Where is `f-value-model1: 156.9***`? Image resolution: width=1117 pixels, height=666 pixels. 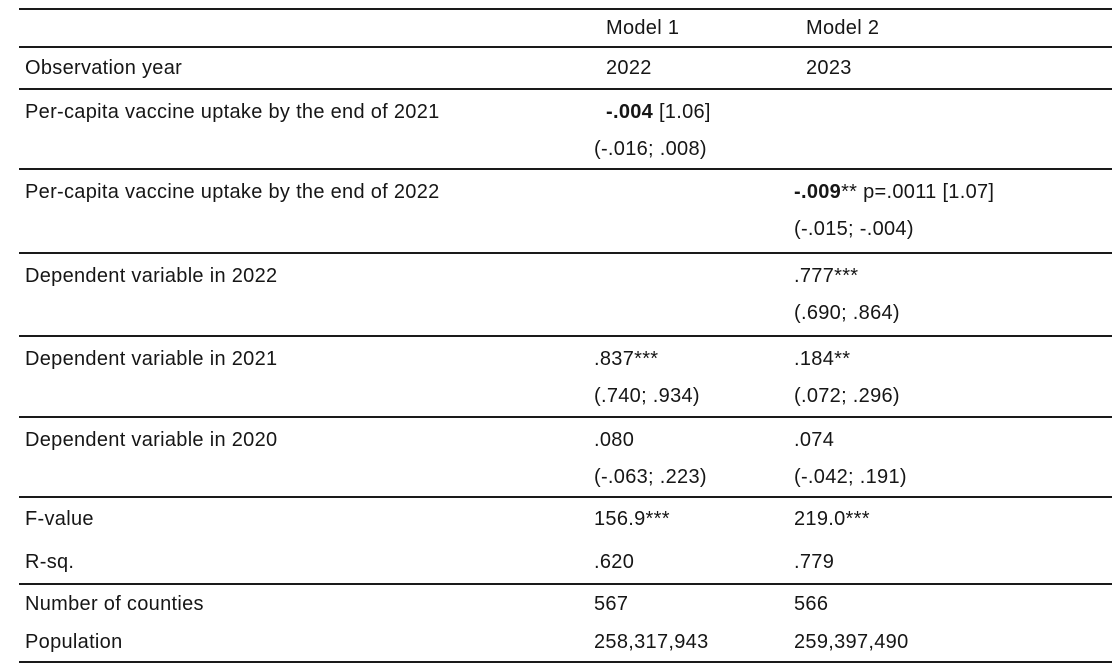
f-value-model1: 156.9*** is located at coordinates (632, 519).